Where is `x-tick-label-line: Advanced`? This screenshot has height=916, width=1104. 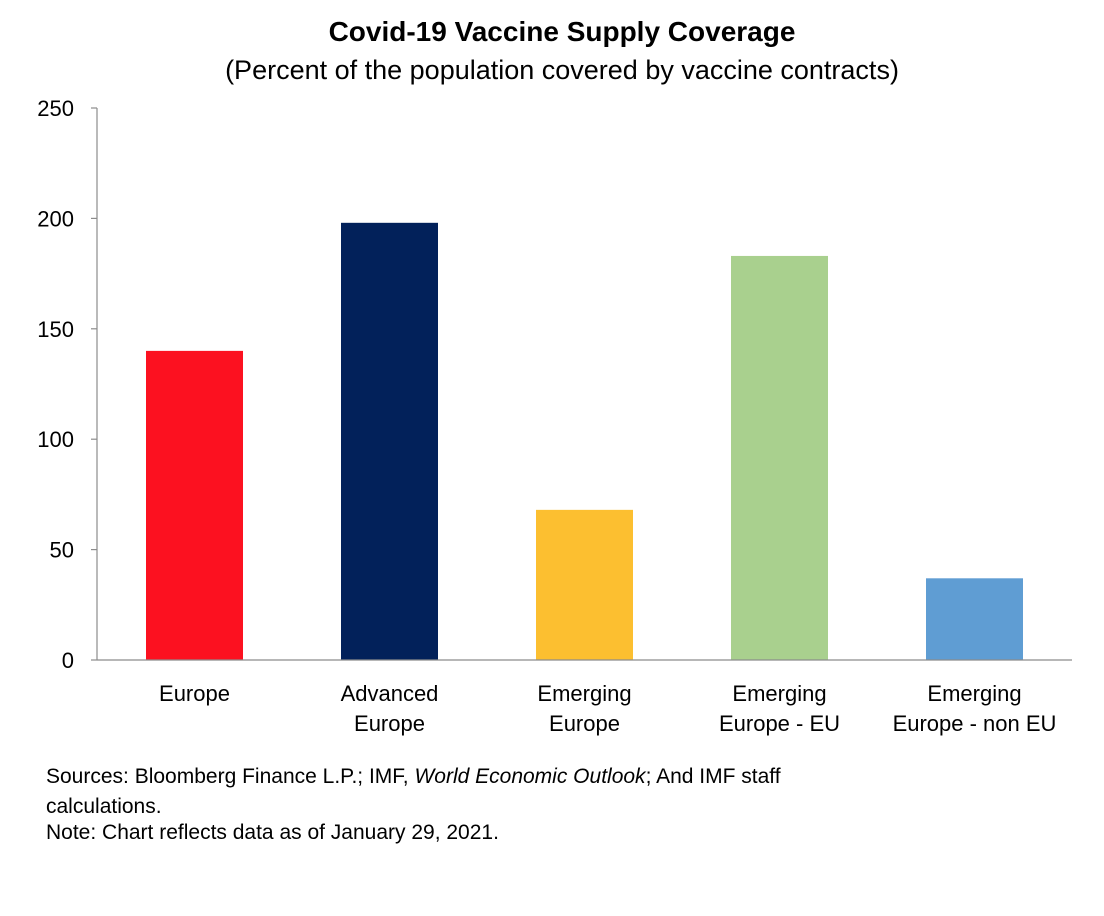 x-tick-label-line: Advanced is located at coordinates (390, 693).